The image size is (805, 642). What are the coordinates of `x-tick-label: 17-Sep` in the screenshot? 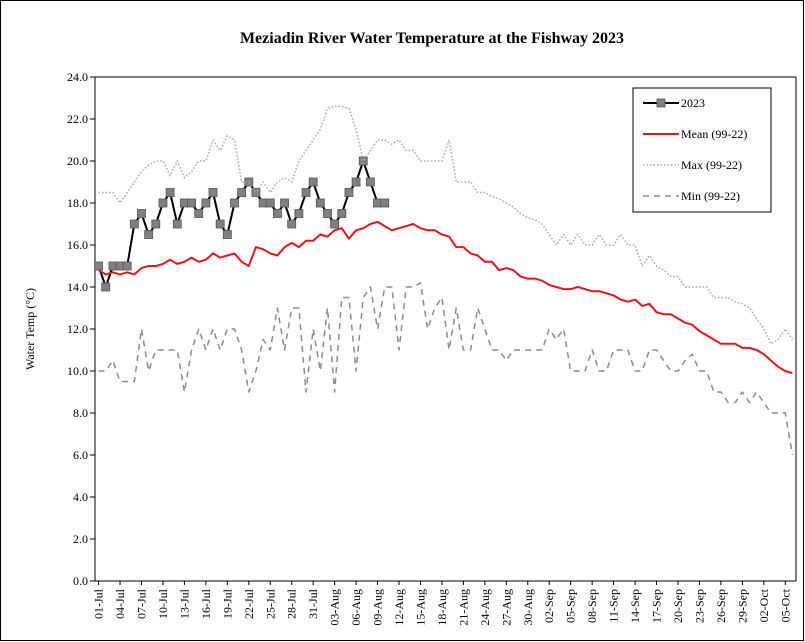 It's located at (657, 606).